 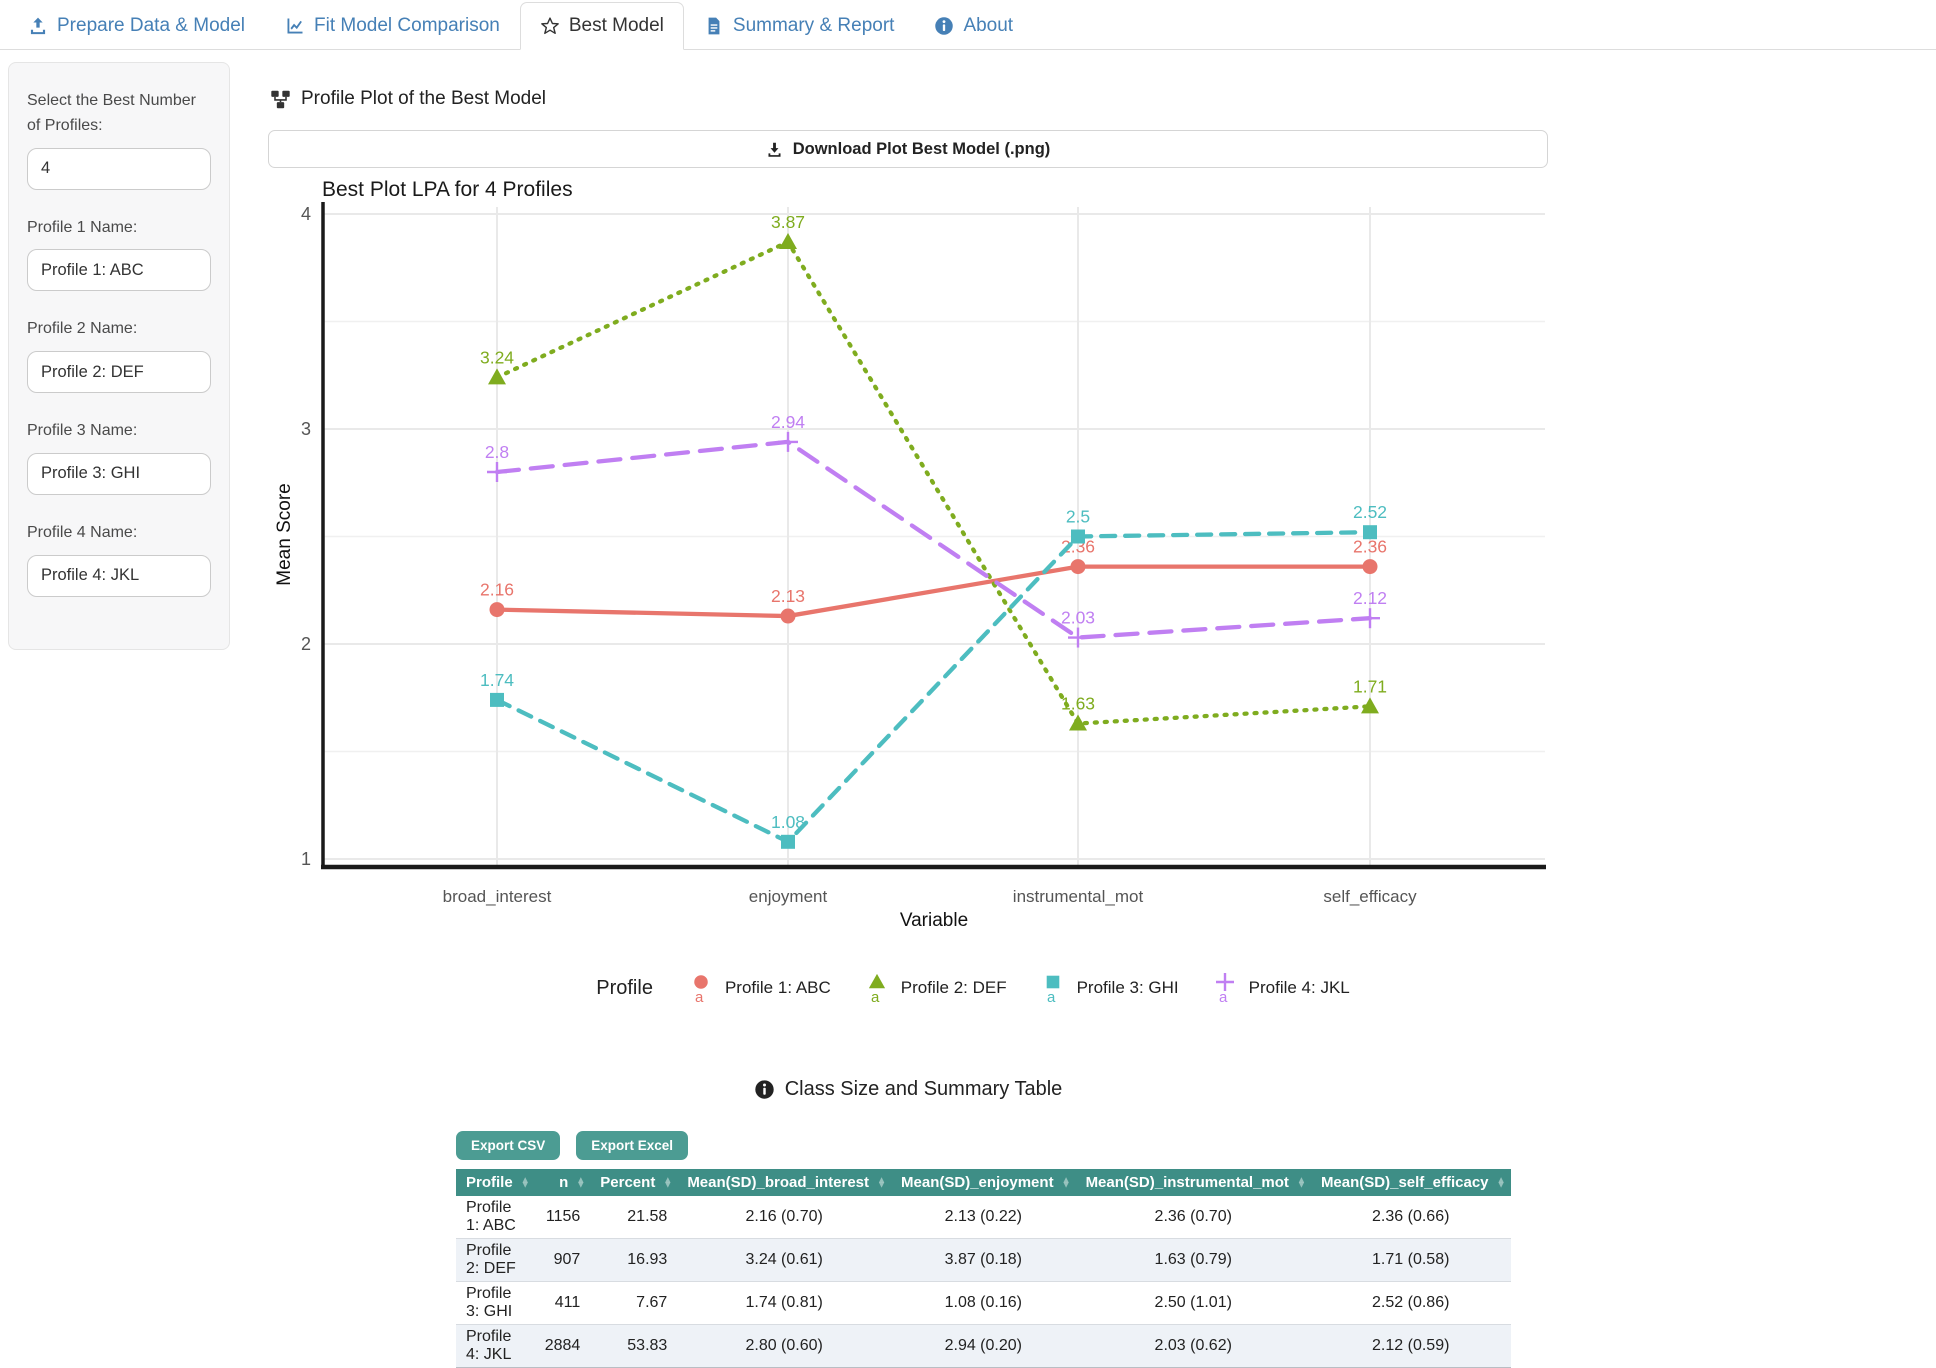 I want to click on profile-4-name-input, so click(x=119, y=575).